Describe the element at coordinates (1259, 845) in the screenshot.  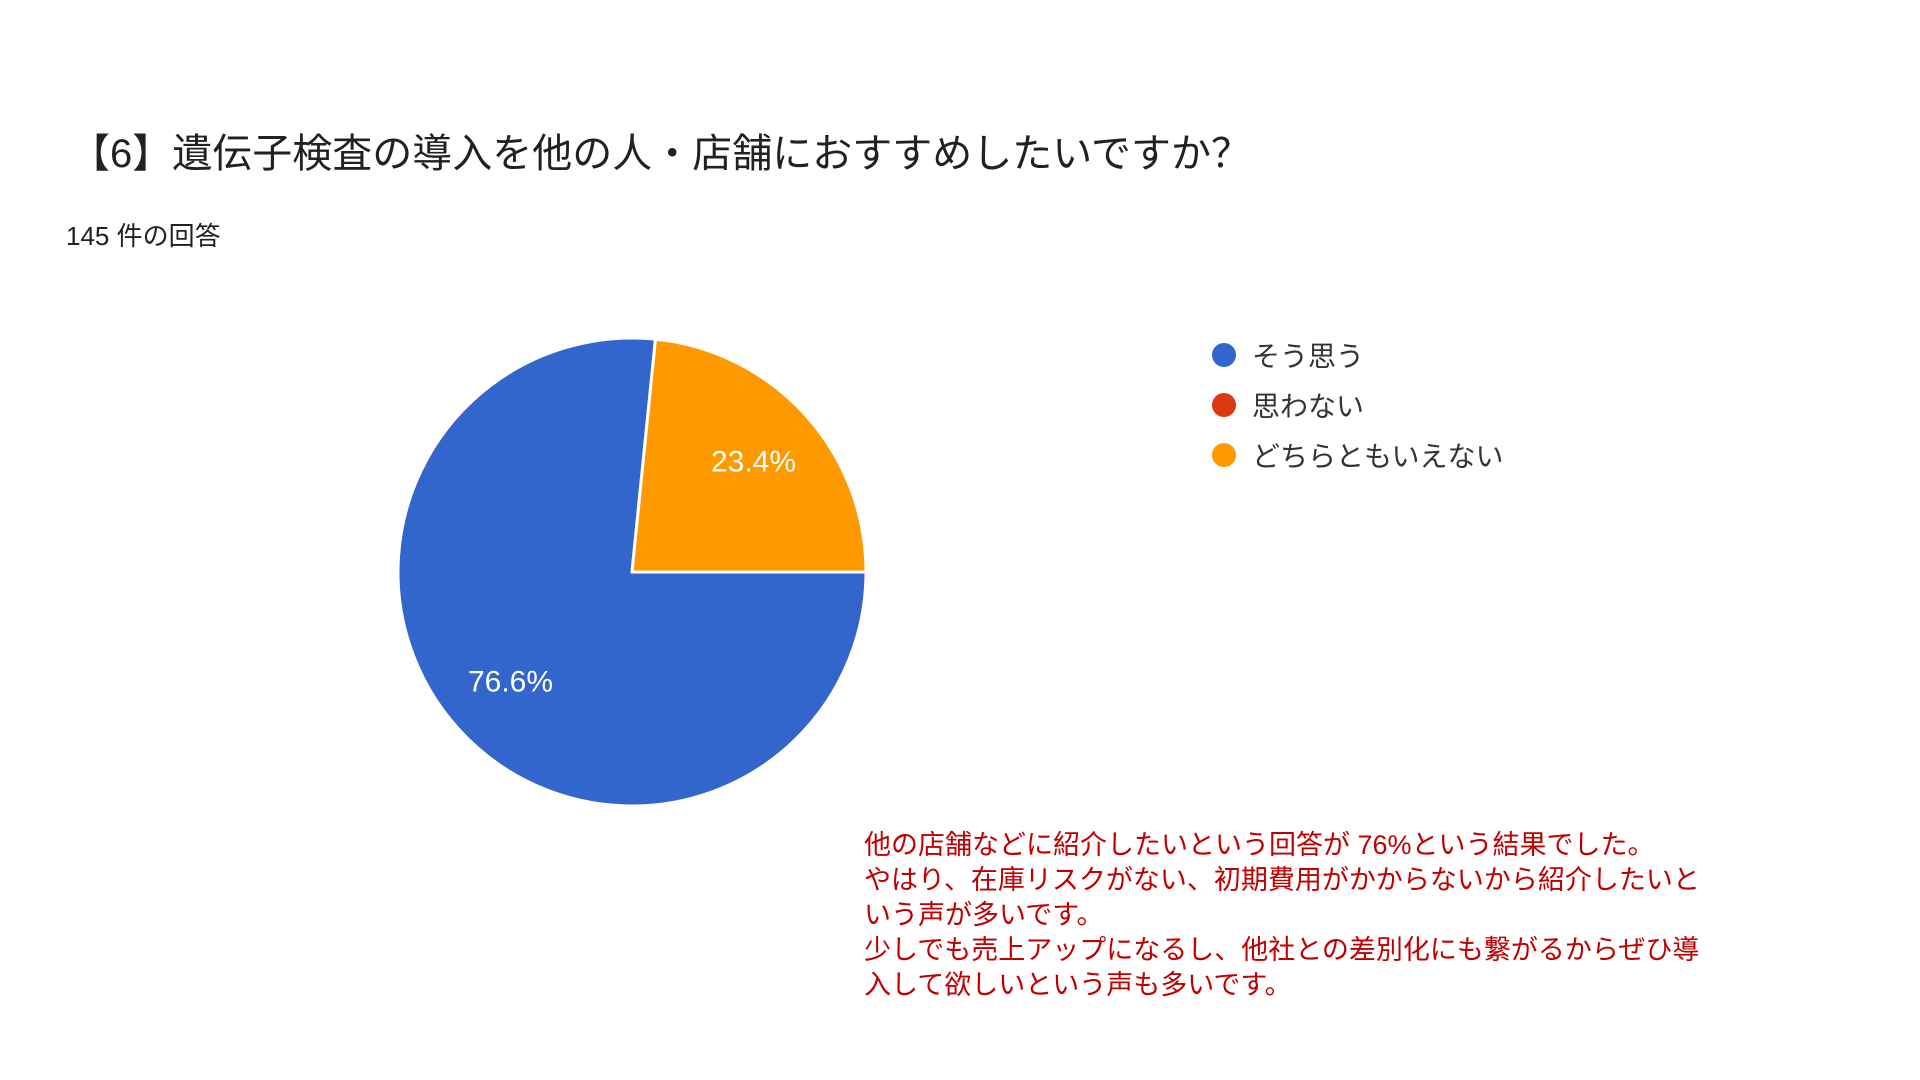
I see `annotation-line: 他の店舗などに紹介したいという回答が 76%という結果でした。` at that location.